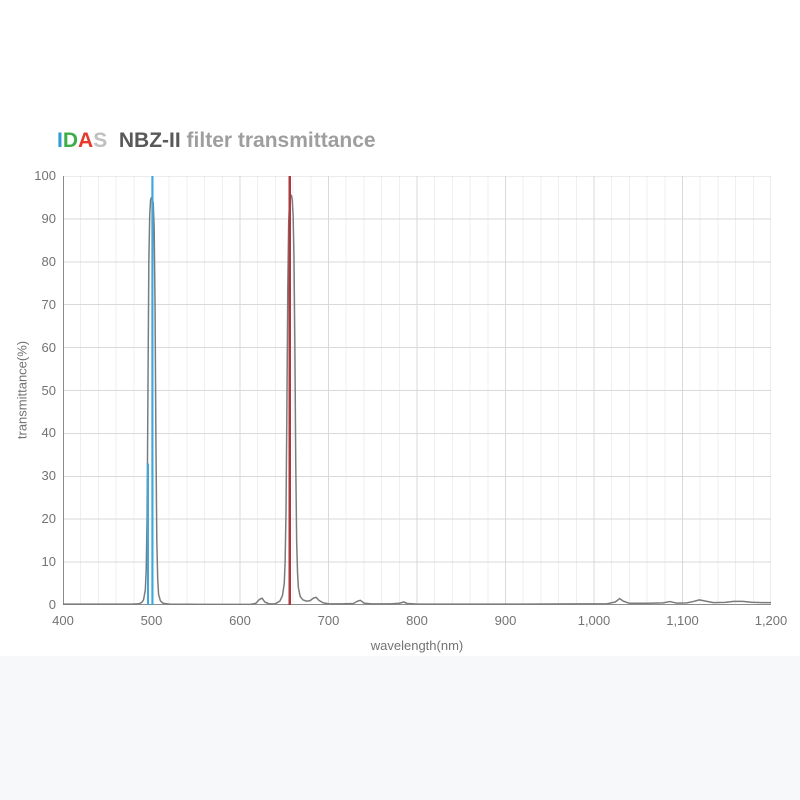 Image resolution: width=800 pixels, height=800 pixels. Describe the element at coordinates (48, 519) in the screenshot. I see `y-tick-label-20: 20` at that location.